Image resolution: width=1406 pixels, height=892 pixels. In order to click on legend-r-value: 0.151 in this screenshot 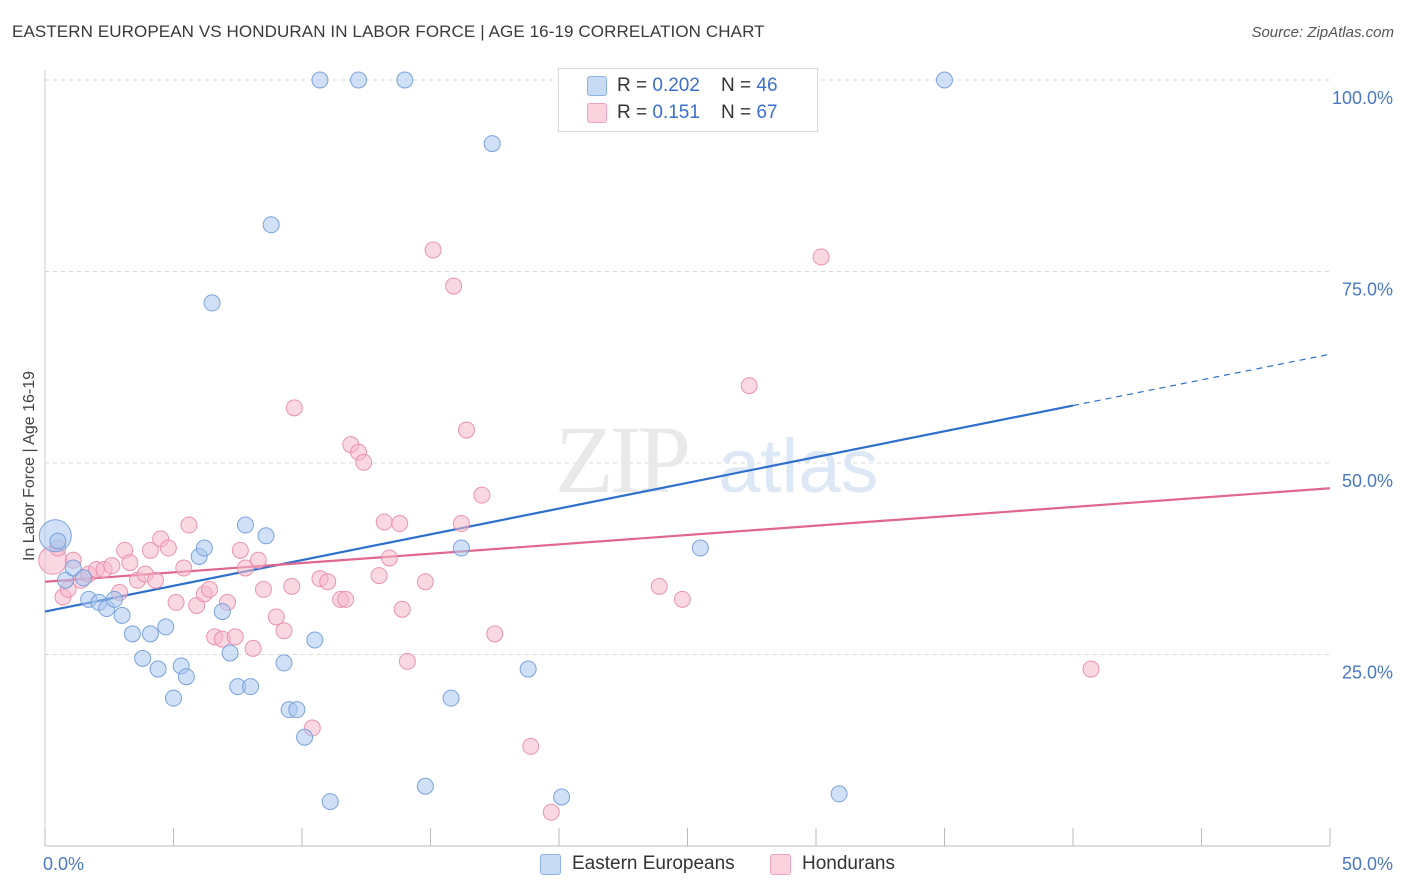, I will do `click(676, 112)`.